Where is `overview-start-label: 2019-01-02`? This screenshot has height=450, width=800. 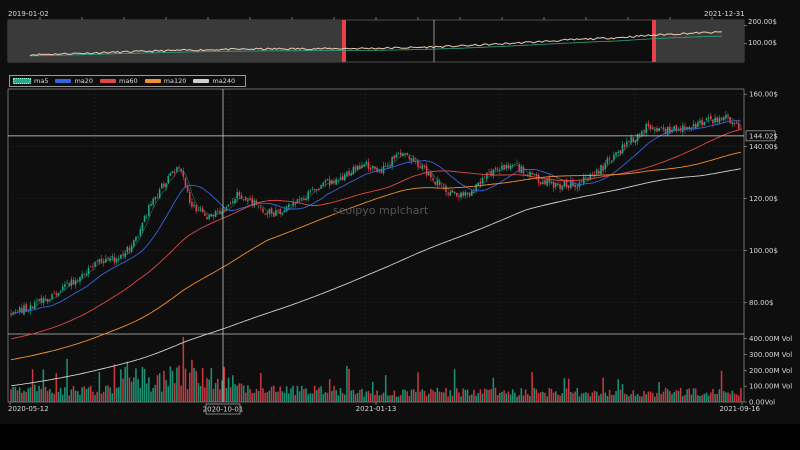
overview-start-label: 2019-01-02 is located at coordinates (28, 14).